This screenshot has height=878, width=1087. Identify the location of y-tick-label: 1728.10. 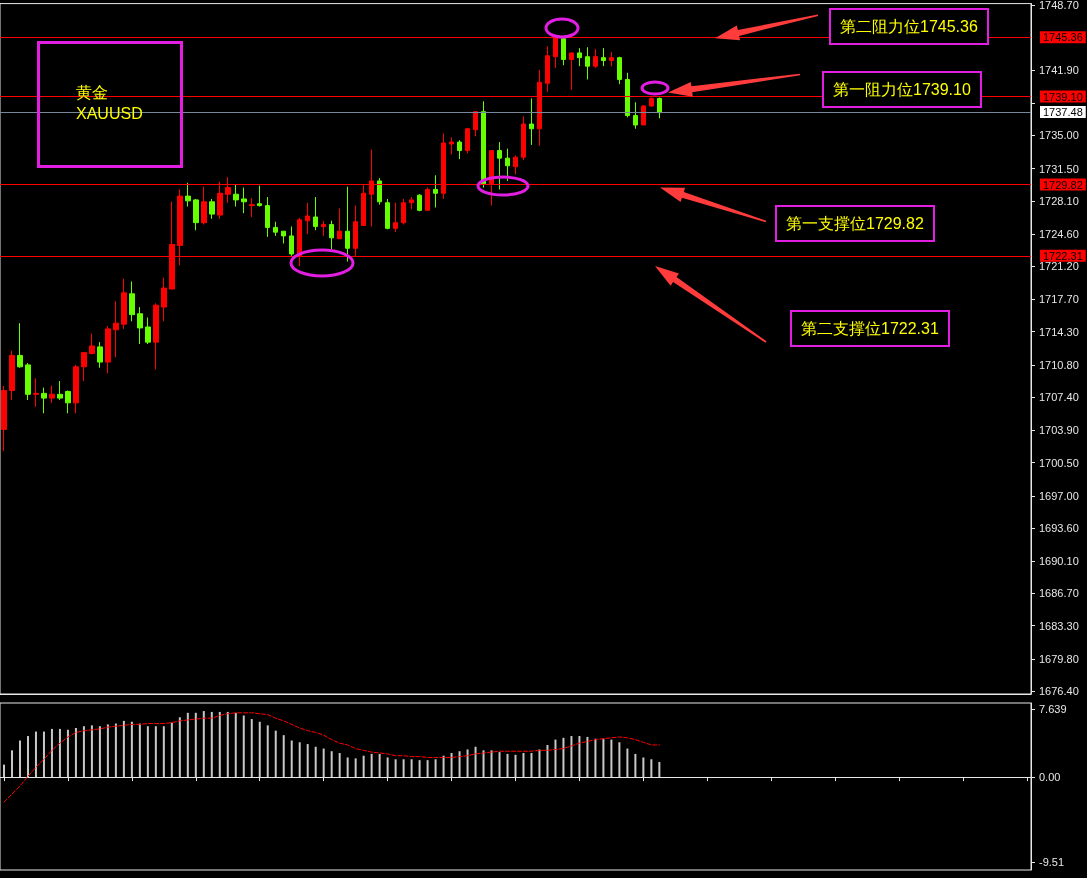
(1059, 200).